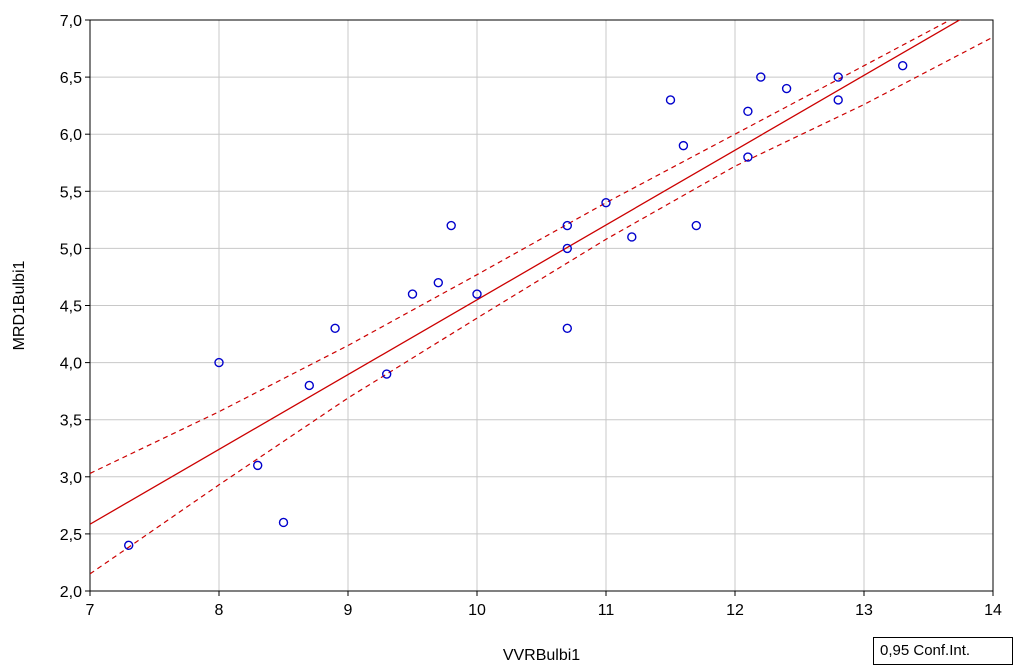 This screenshot has height=668, width=1016. Describe the element at coordinates (477, 610) in the screenshot. I see `x-tick-label: 10` at that location.